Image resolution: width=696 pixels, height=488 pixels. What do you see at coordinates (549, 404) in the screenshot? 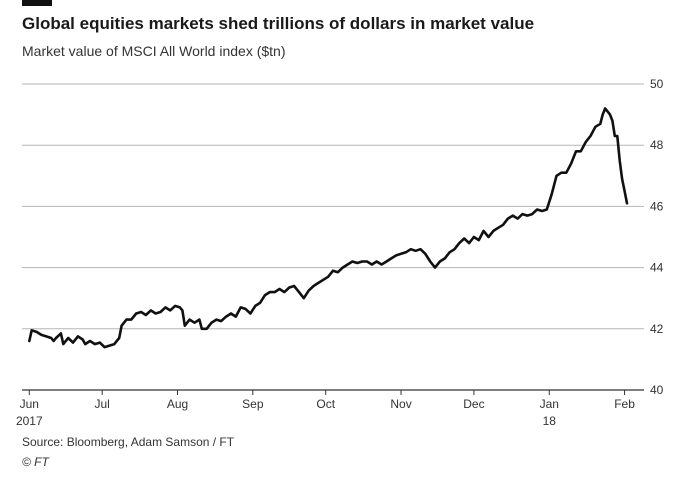
I see `x-tick-label-jan: Jan` at bounding box center [549, 404].